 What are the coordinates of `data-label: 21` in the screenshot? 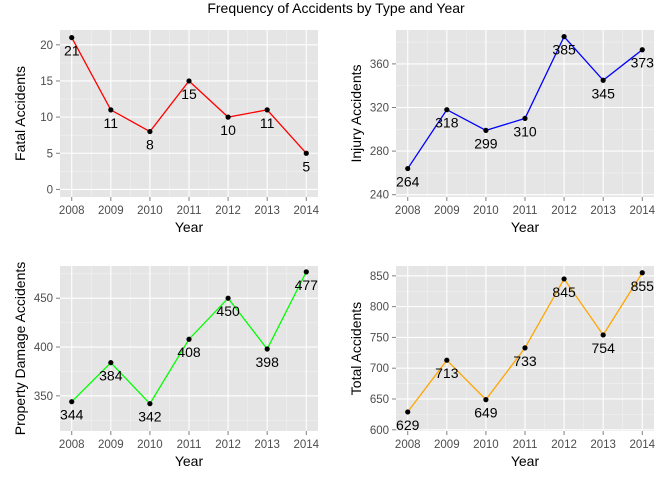 It's located at (72, 51).